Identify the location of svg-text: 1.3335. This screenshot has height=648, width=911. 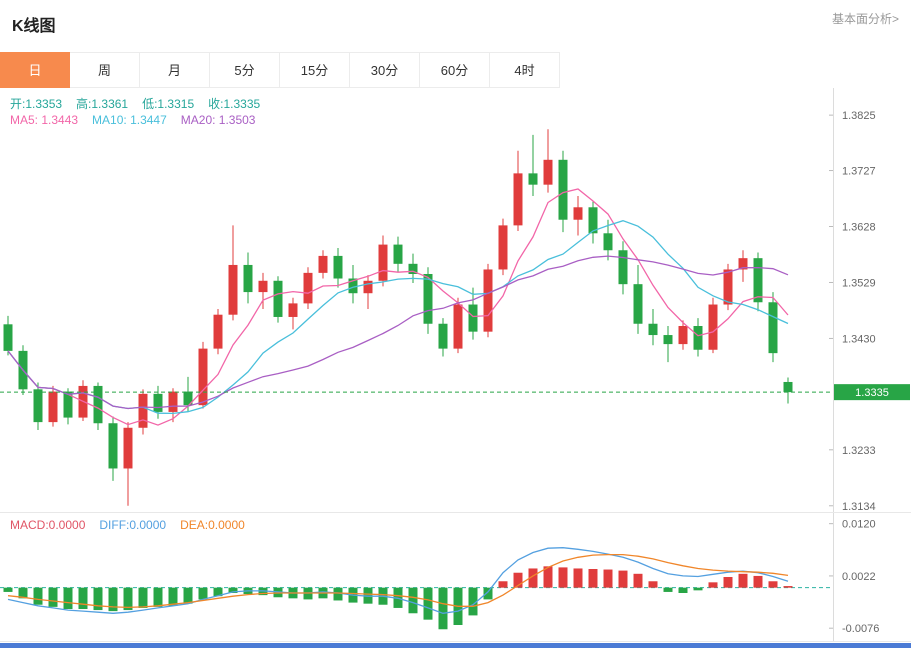
(872, 393).